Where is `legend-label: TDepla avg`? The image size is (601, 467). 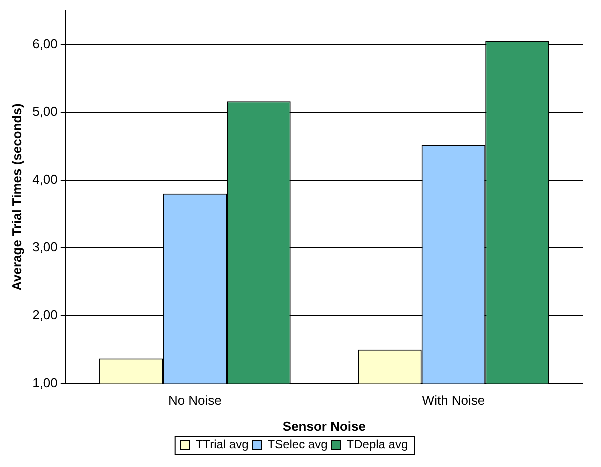
legend-label: TDepla avg is located at coordinates (377, 444).